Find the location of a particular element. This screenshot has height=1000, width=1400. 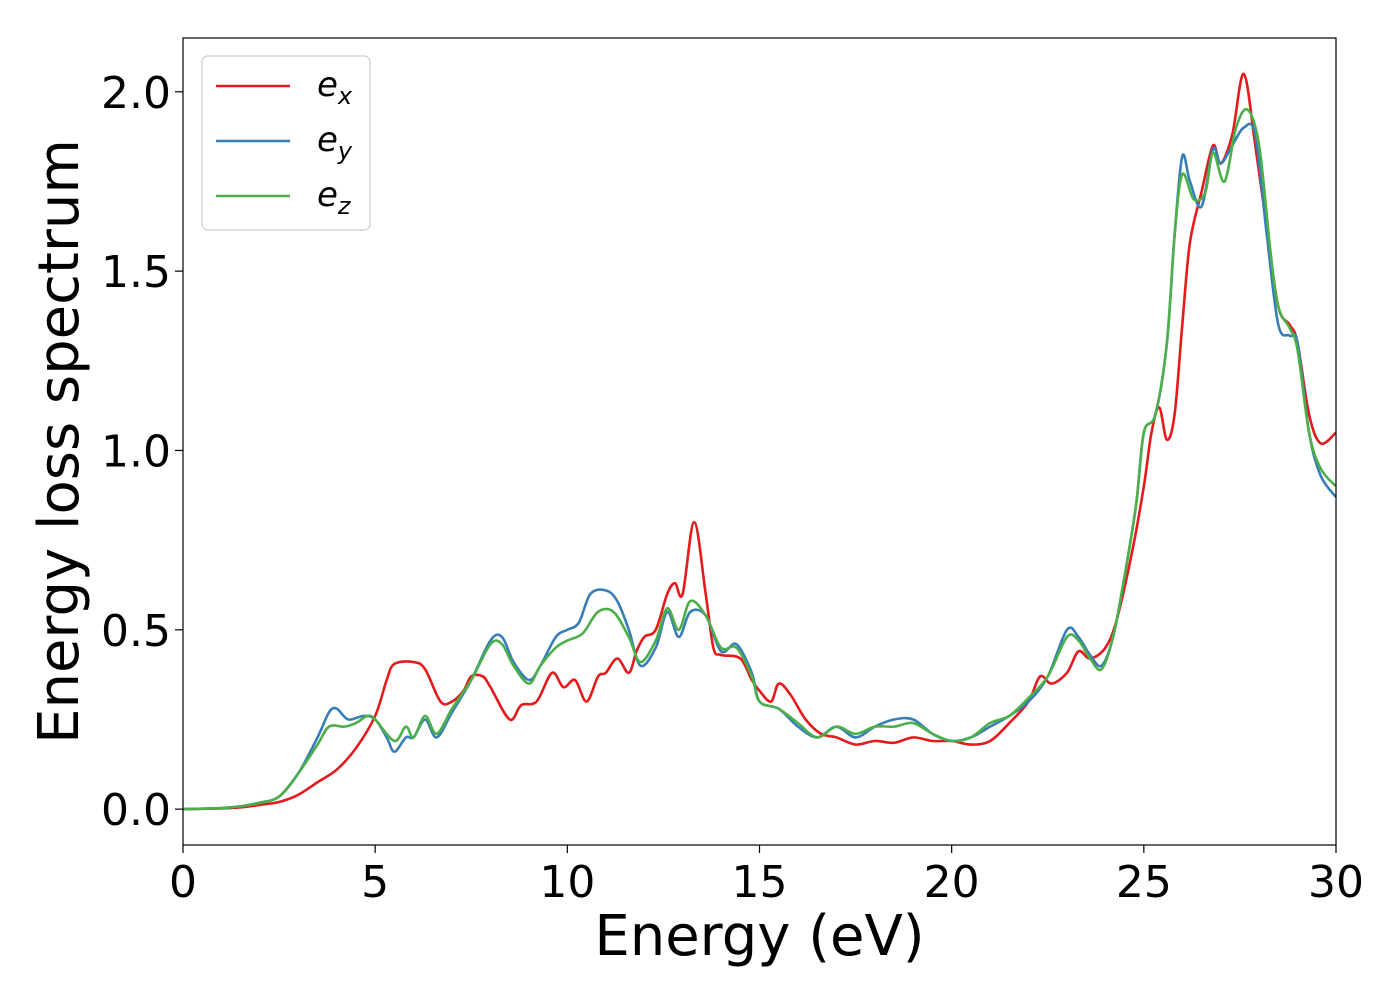

y-tick-label: 1.5 is located at coordinates (136, 272).